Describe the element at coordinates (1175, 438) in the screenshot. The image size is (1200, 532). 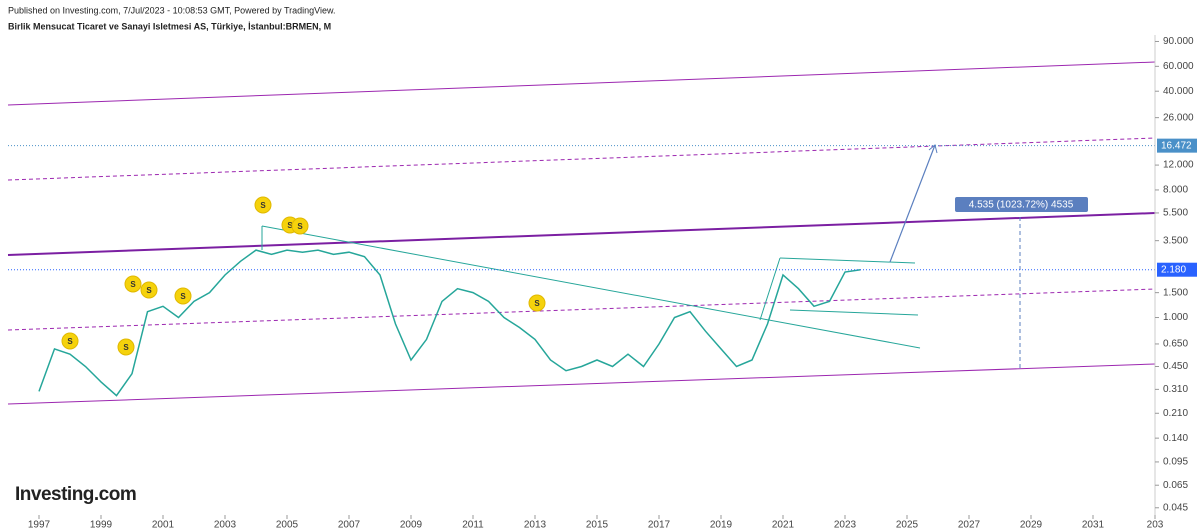
I see `y-tick-label: 0.140` at that location.